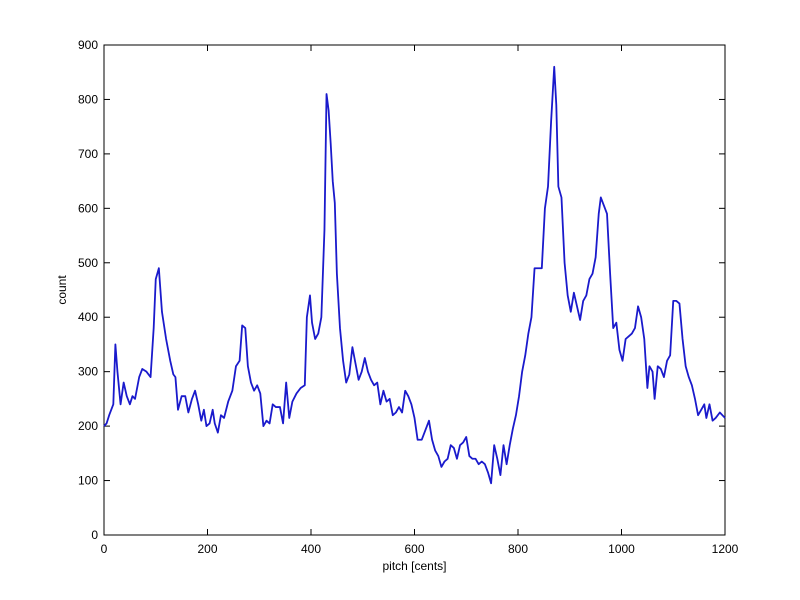 This screenshot has width=800, height=600. Describe the element at coordinates (518, 549) in the screenshot. I see `x-tick-label: 800` at that location.